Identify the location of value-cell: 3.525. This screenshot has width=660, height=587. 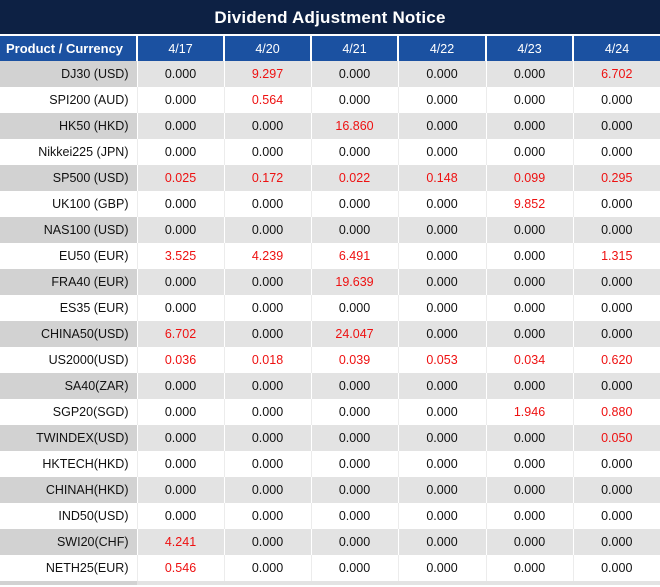
(181, 256).